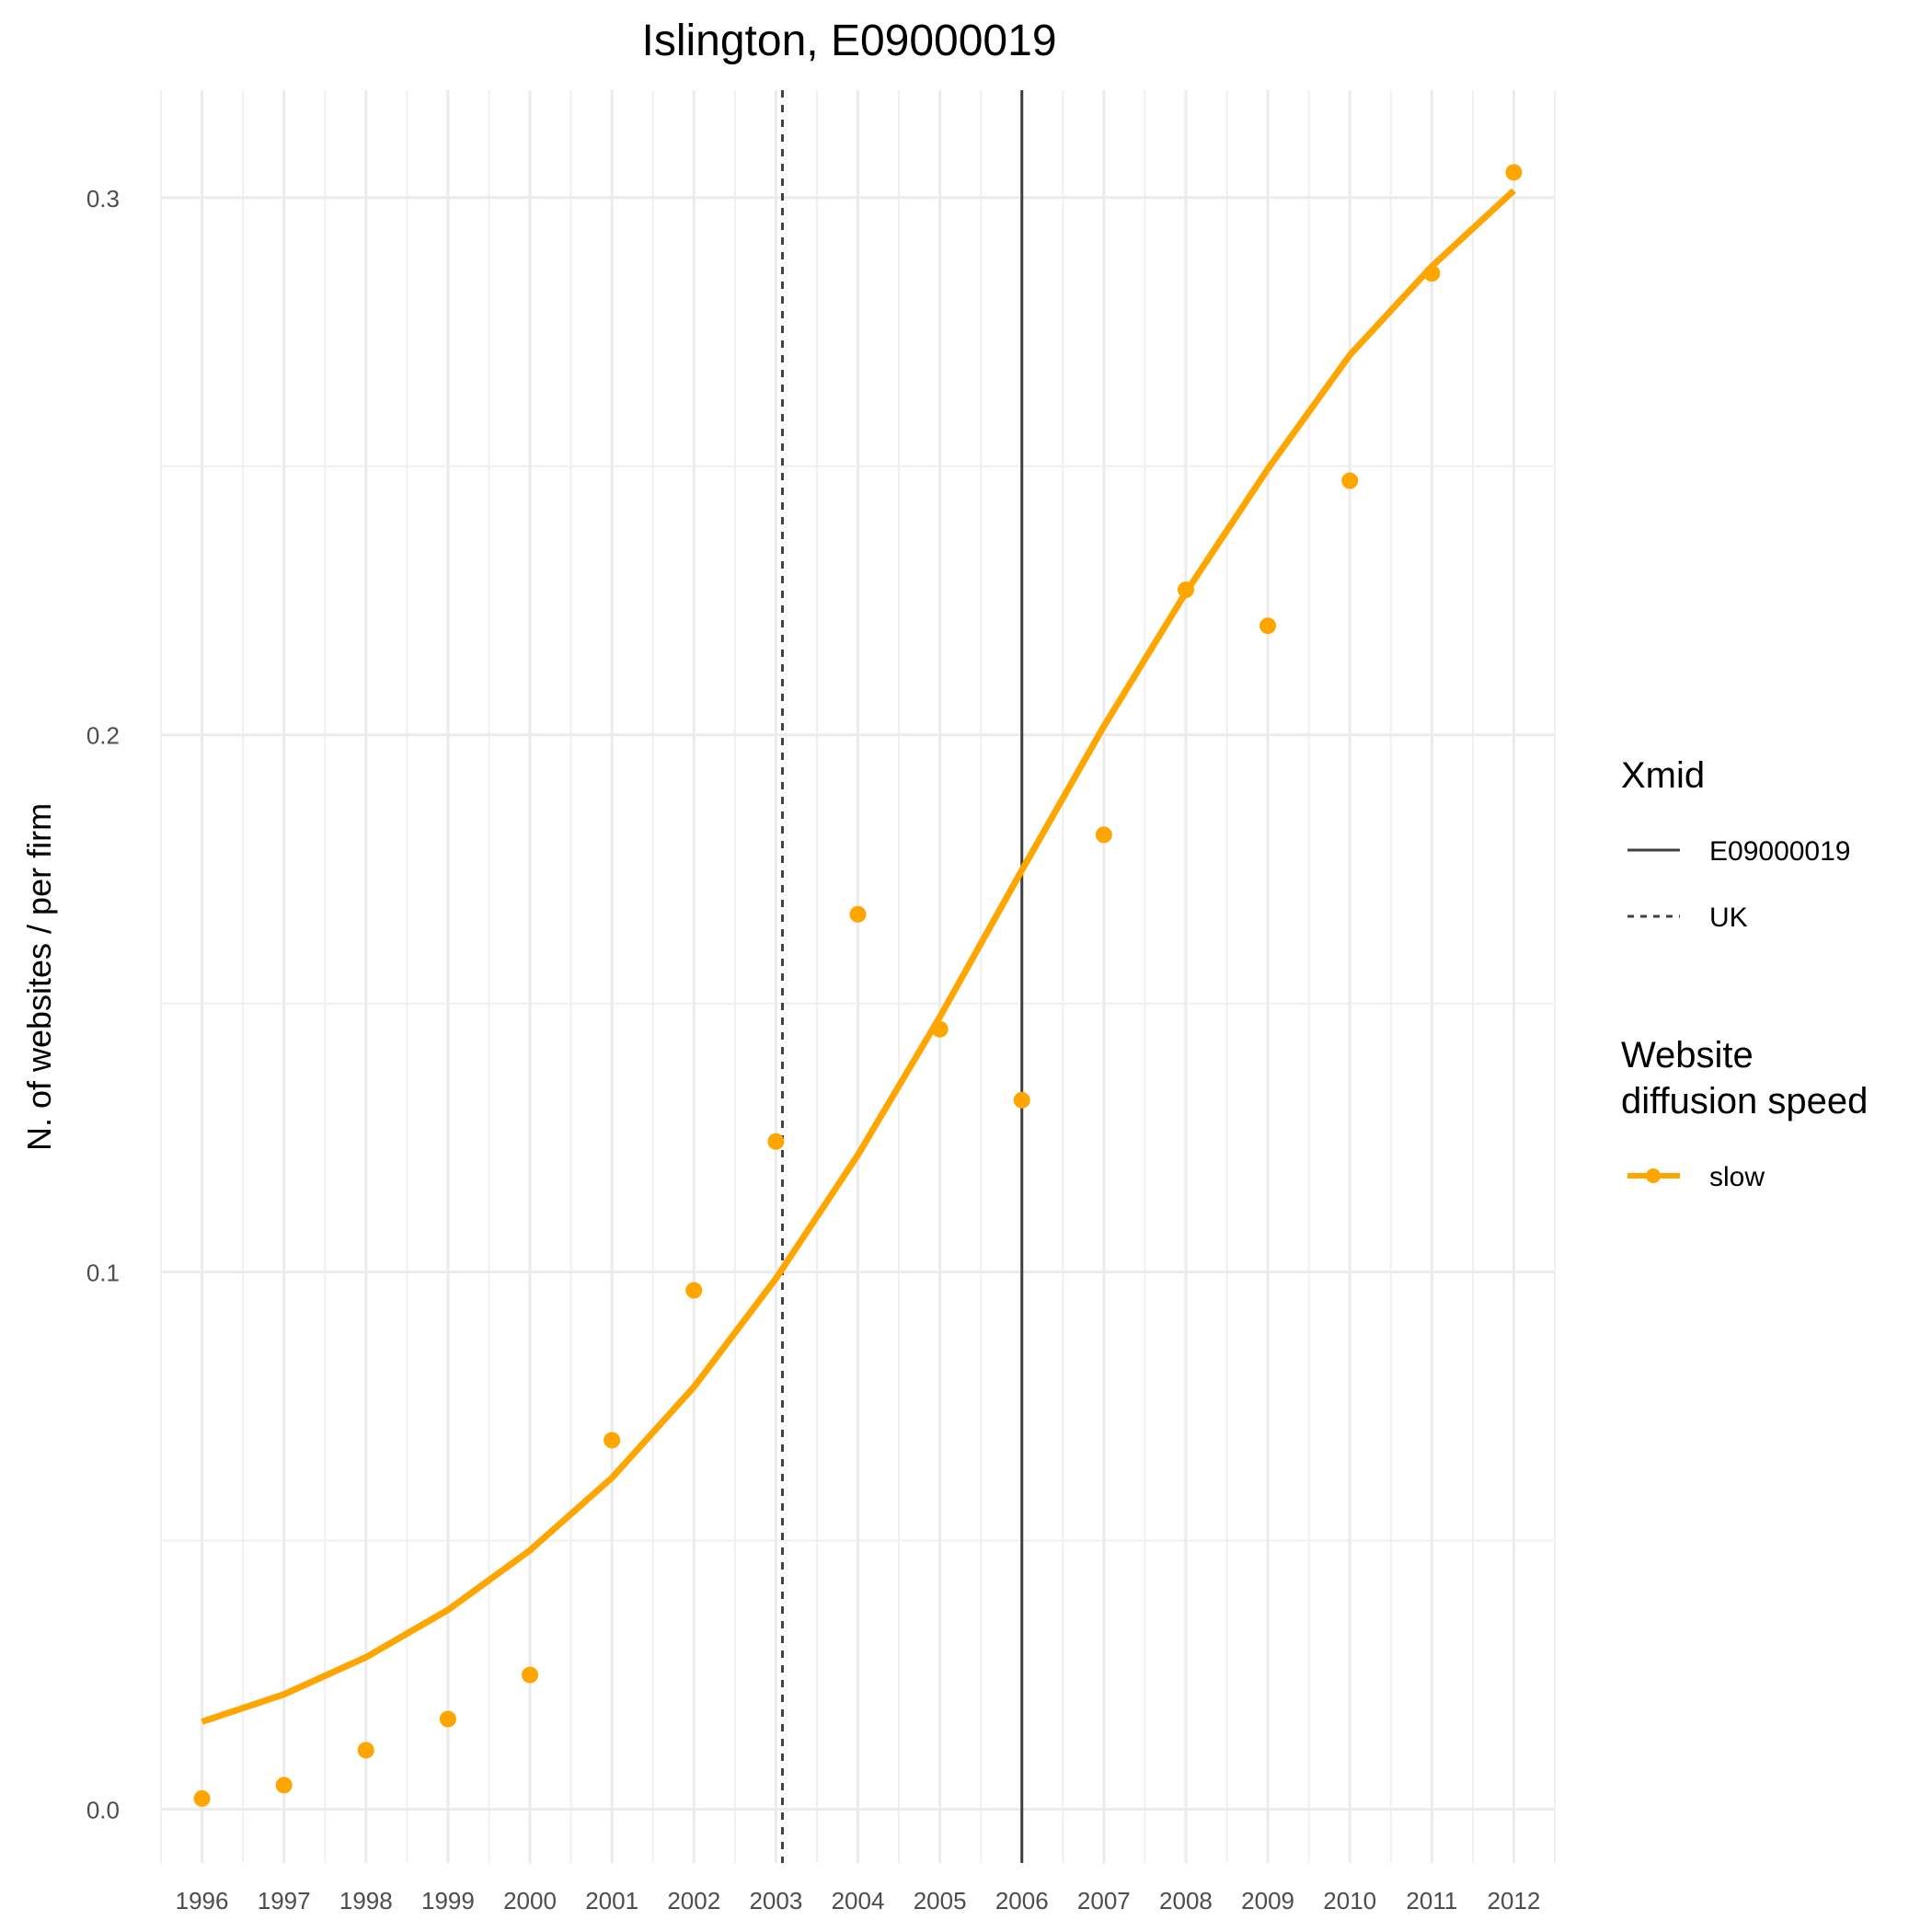 This screenshot has width=1932, height=1932. Describe the element at coordinates (103, 1273) in the screenshot. I see `y-tick-label: 0.1` at that location.